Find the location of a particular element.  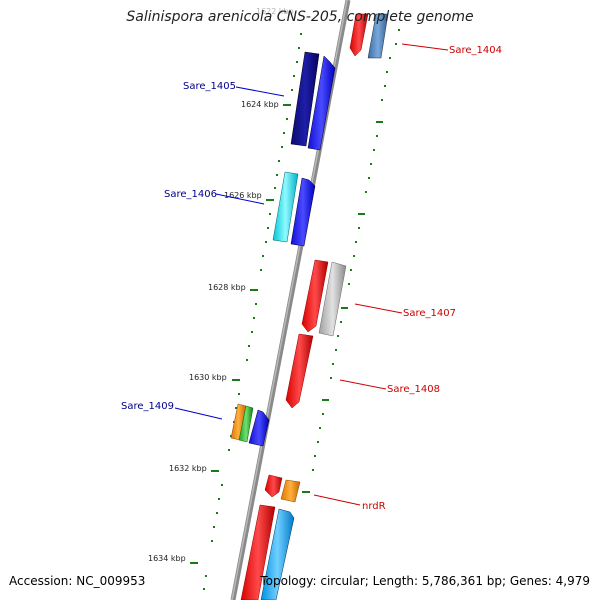

gene-label-sare-1407: Sare_1407 is located at coordinates (429, 313).